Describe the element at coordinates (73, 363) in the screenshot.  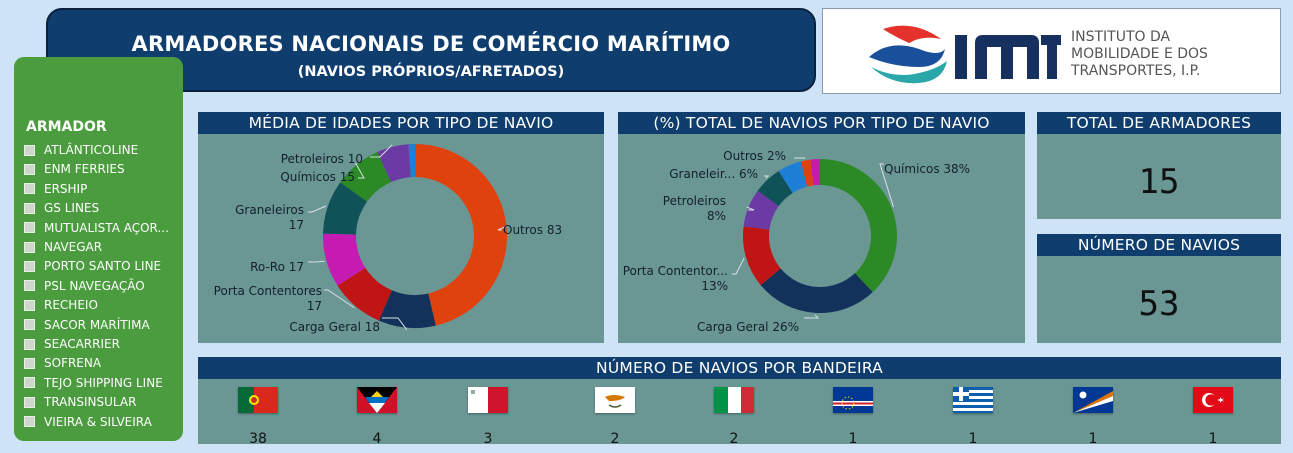
I see `armador-label: SOFRENA` at that location.